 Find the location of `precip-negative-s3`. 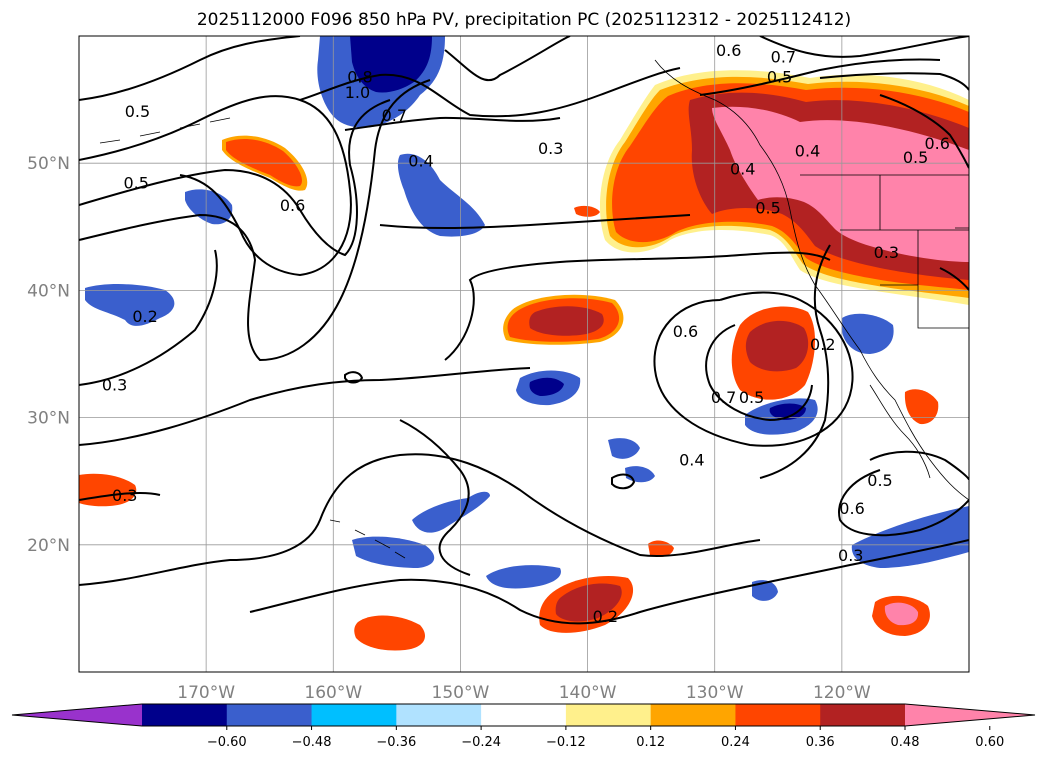

precip-negative-s3 is located at coordinates (523, 577).